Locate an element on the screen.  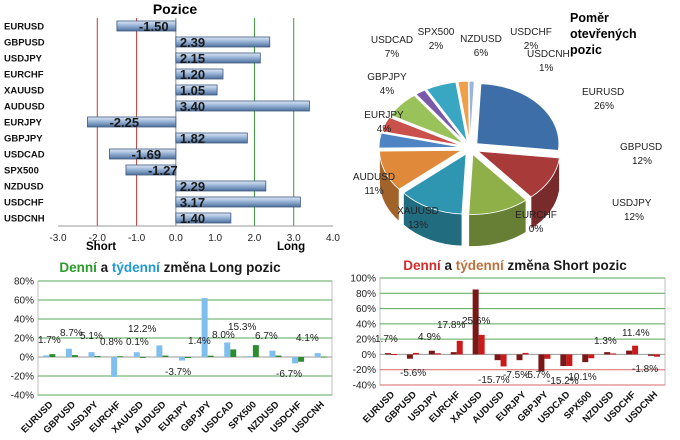
bar-value-label: 1.20 is located at coordinates (192, 74).